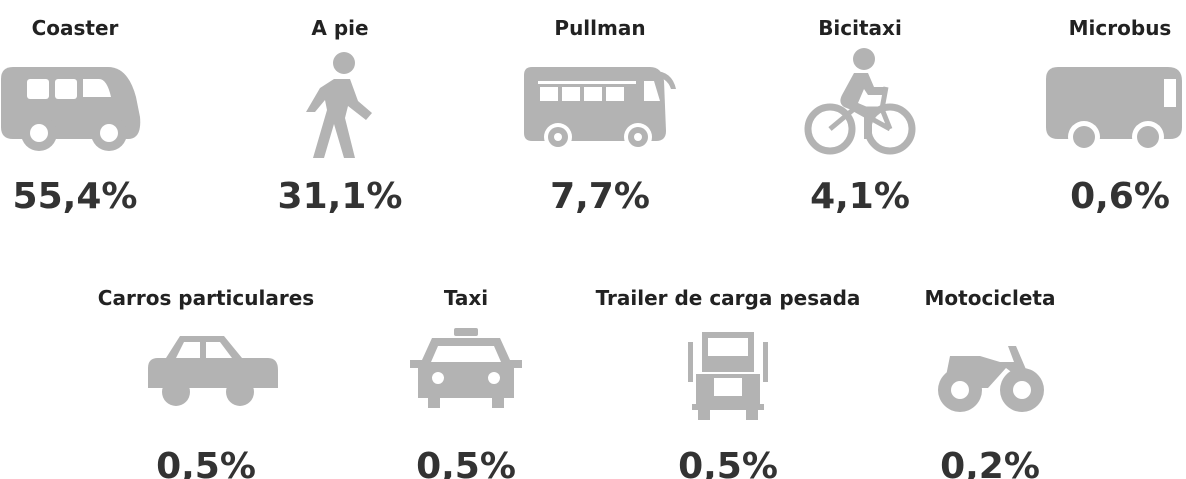 The height and width of the screenshot is (479, 1186). What do you see at coordinates (466, 298) in the screenshot?
I see `item-label: Taxi` at bounding box center [466, 298].